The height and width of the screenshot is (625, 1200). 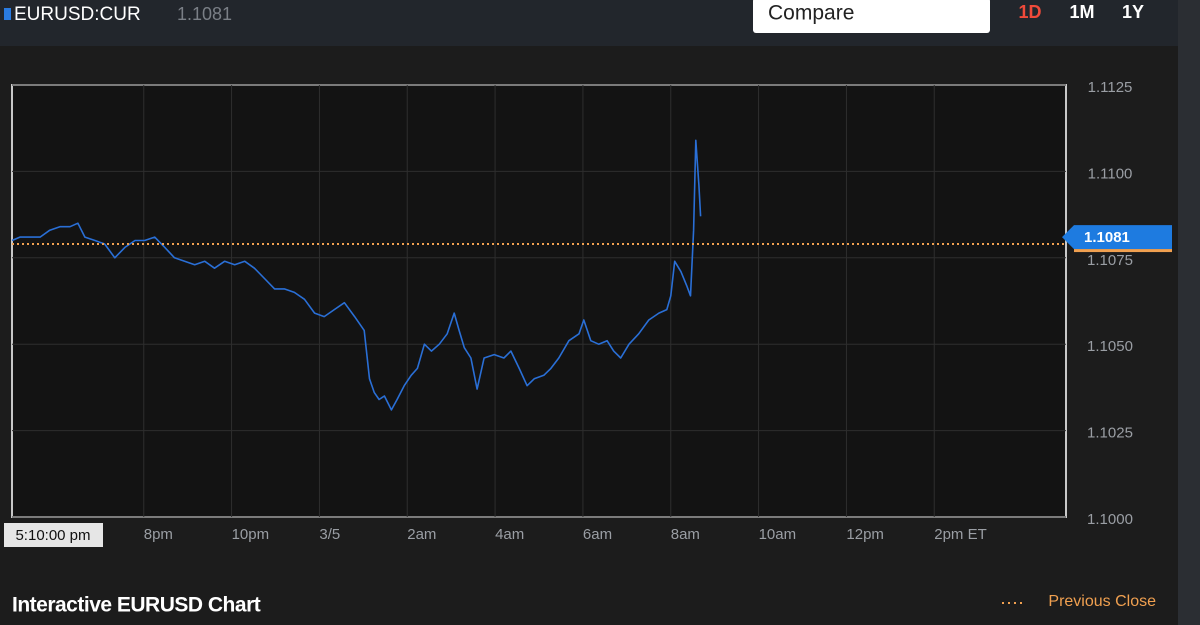 I want to click on footer-title: Interactive EURUSD Chart, so click(x=136, y=605).